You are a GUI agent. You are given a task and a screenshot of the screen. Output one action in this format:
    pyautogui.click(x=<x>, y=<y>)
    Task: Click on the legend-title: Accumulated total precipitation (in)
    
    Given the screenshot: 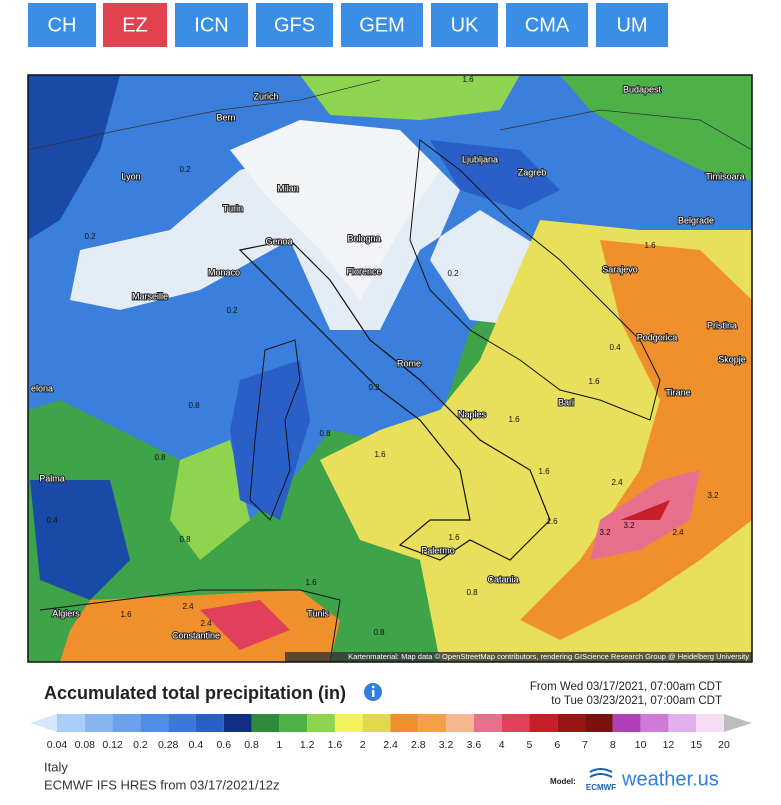 What is the action you would take?
    pyautogui.click(x=195, y=693)
    